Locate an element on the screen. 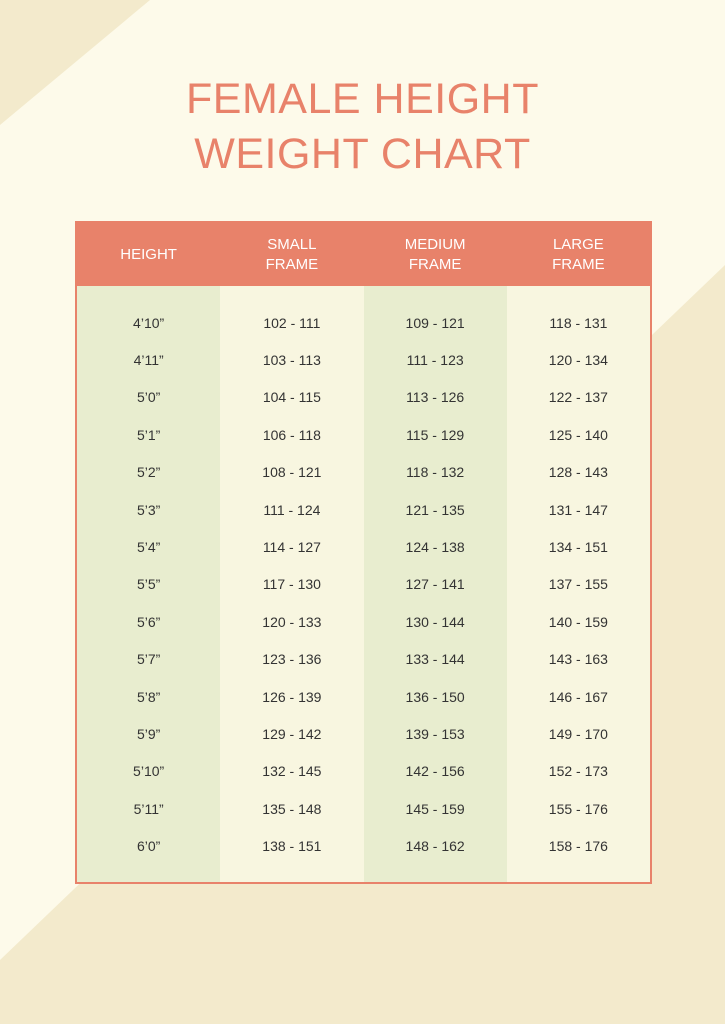 Image resolution: width=725 pixels, height=1024 pixels. header-small-frame: SMALL FRAME is located at coordinates (292, 254).